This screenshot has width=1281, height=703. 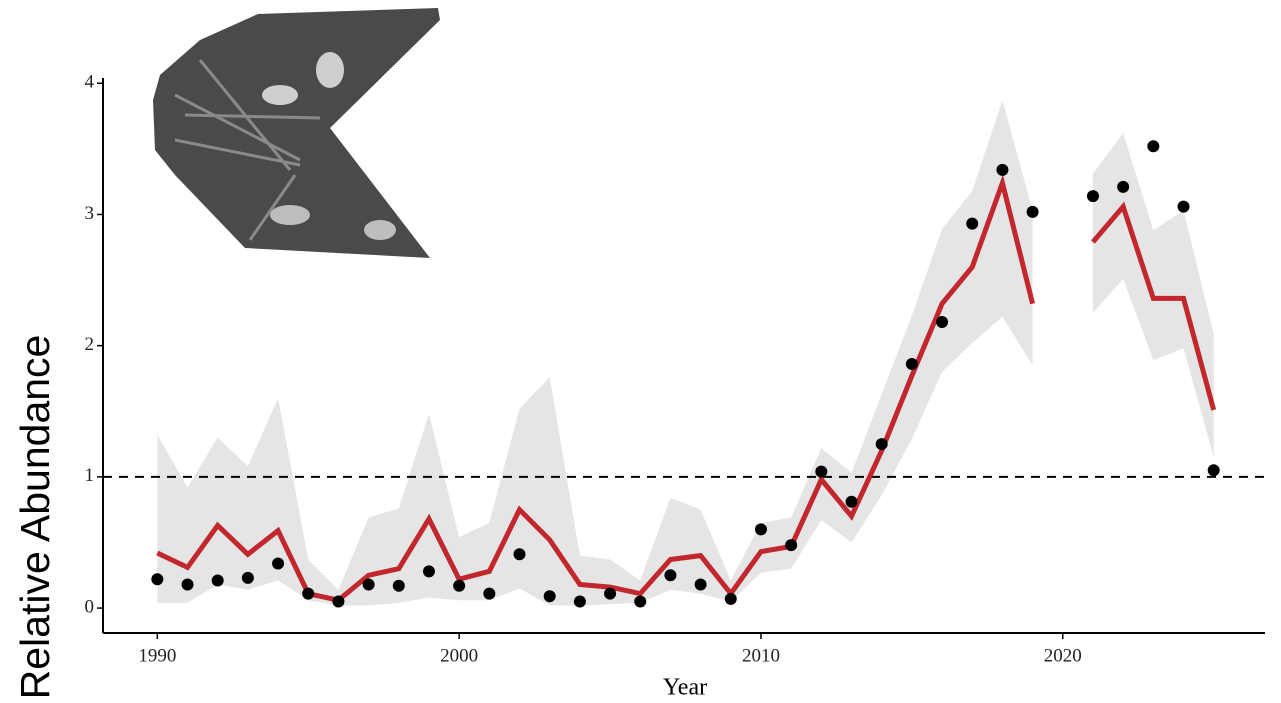 What do you see at coordinates (90, 475) in the screenshot?
I see `y-tick-label: 1` at bounding box center [90, 475].